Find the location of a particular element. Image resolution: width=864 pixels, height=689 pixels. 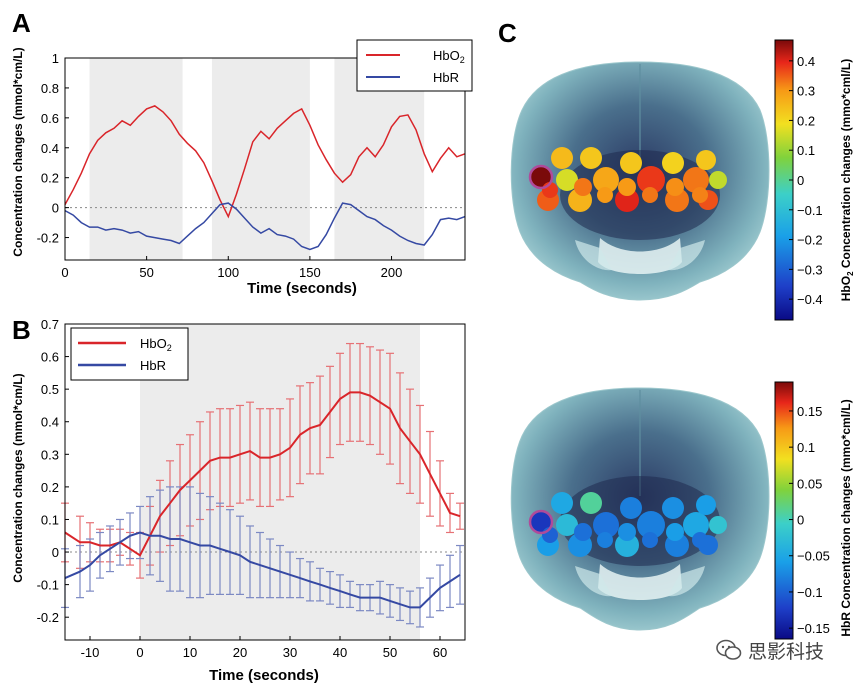

y-tick-label: 0.7 is located at coordinates (50, 324).